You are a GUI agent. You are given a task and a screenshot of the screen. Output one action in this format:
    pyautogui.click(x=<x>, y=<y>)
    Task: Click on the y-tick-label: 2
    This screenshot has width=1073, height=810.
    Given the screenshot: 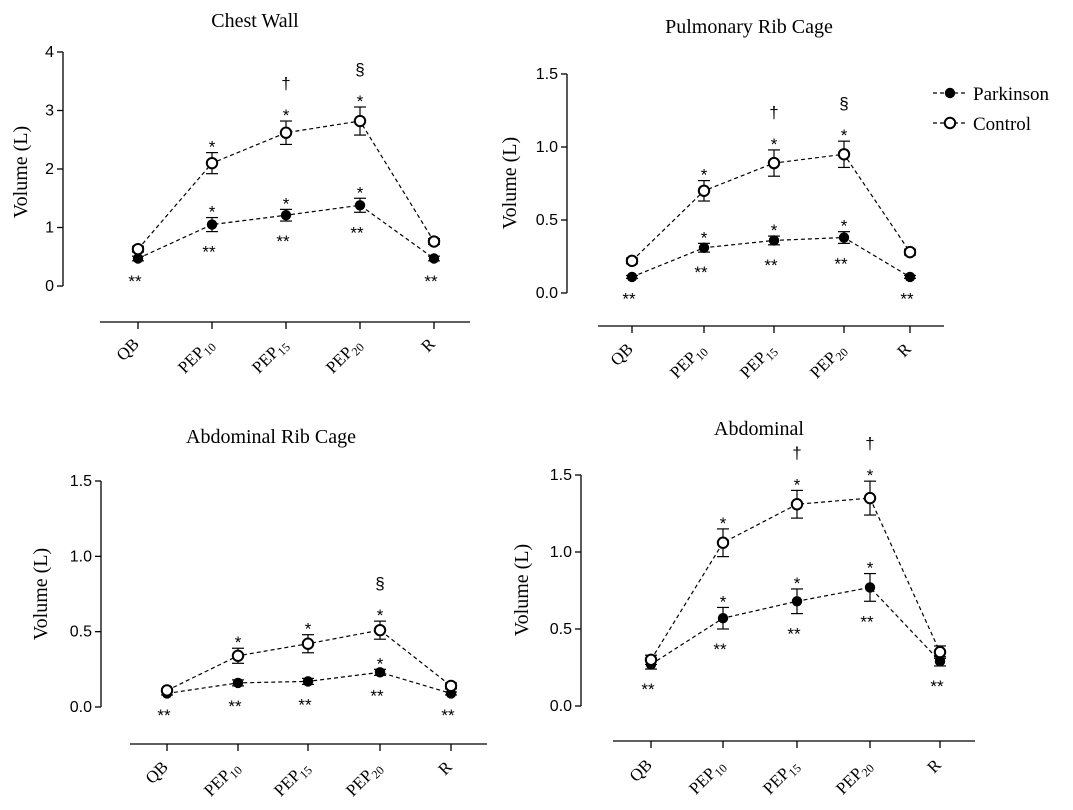 What is the action you would take?
    pyautogui.click(x=49, y=169)
    